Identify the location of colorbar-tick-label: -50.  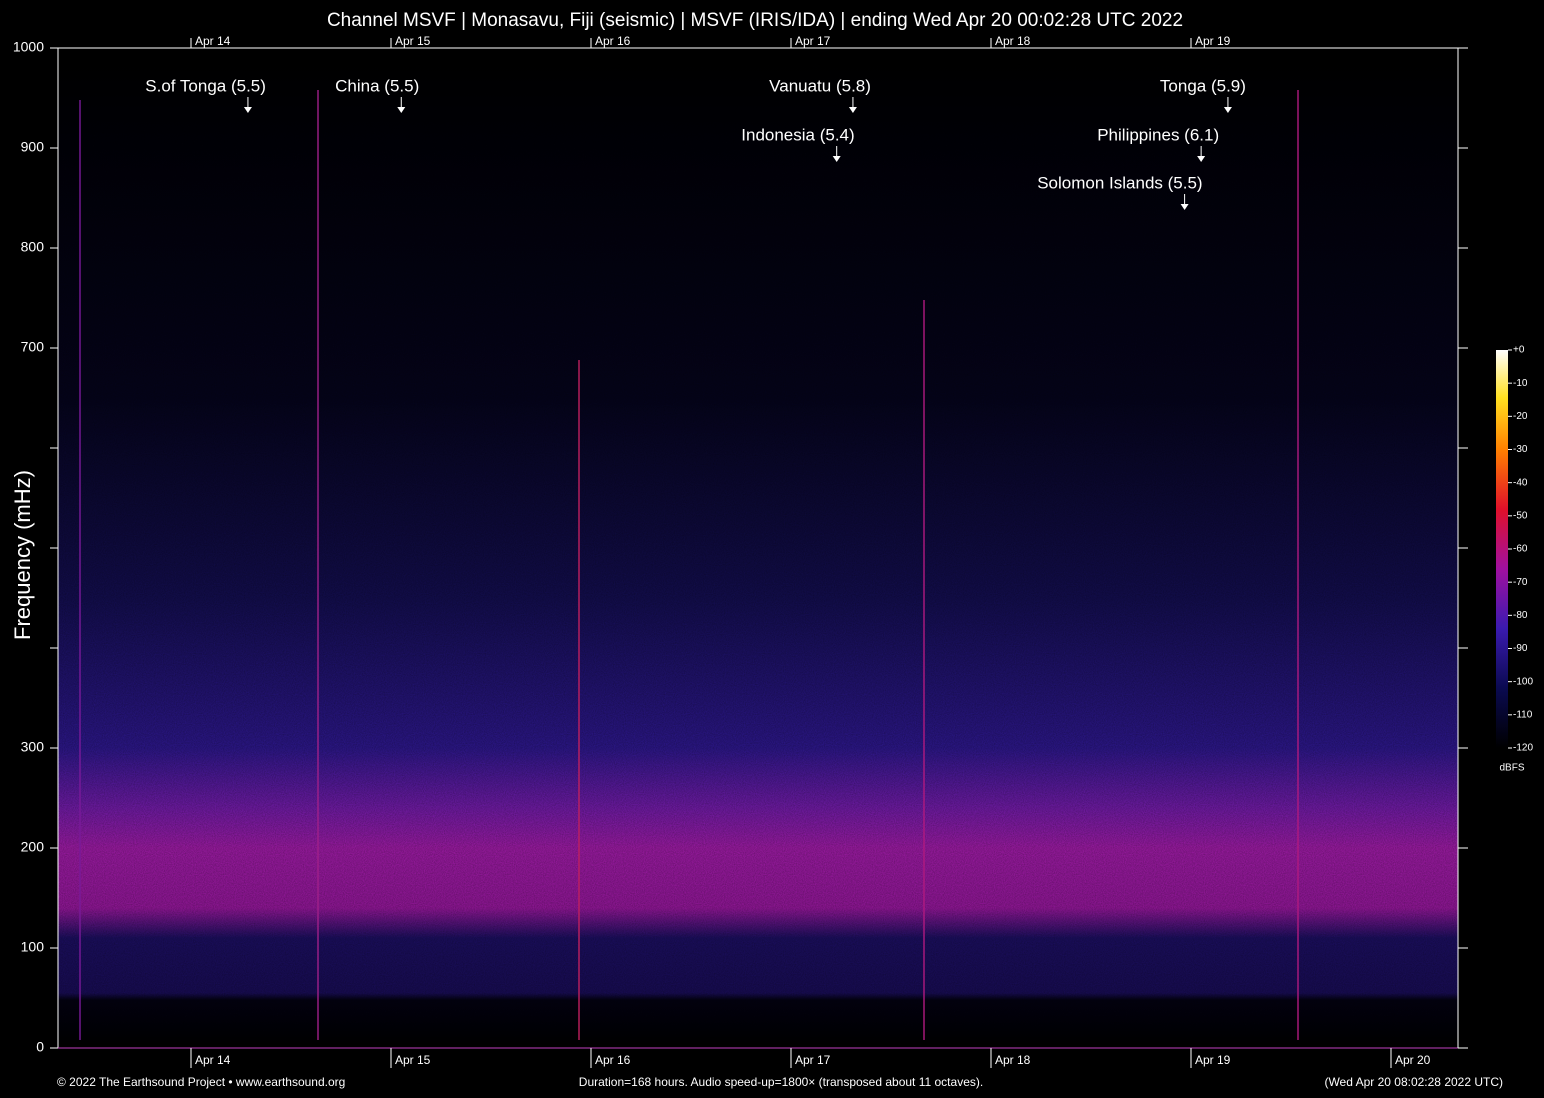
(1520, 515).